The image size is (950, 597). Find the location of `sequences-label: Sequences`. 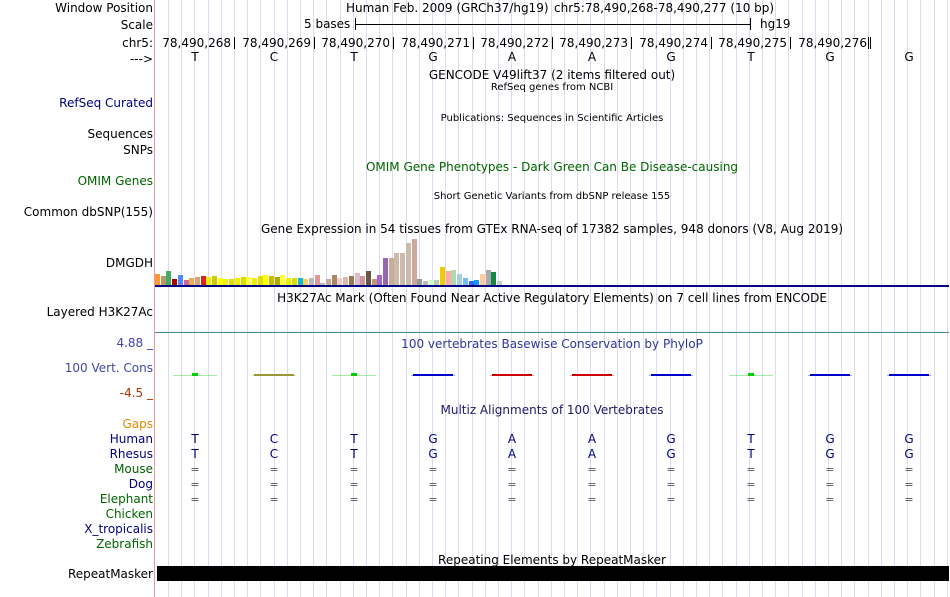

sequences-label: Sequences is located at coordinates (120, 134).